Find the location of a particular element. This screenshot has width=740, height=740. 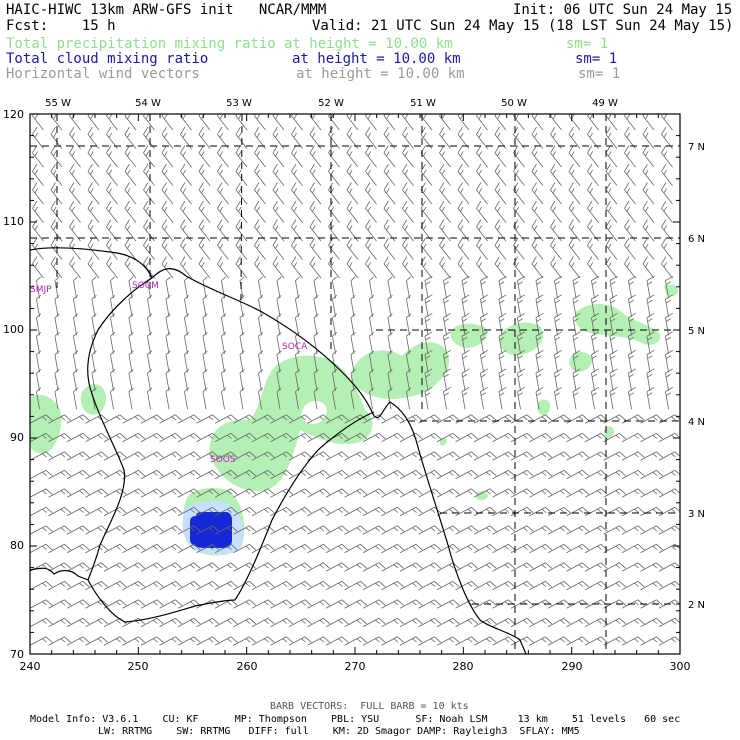

x-tick-label: 280 is located at coordinates (463, 666).